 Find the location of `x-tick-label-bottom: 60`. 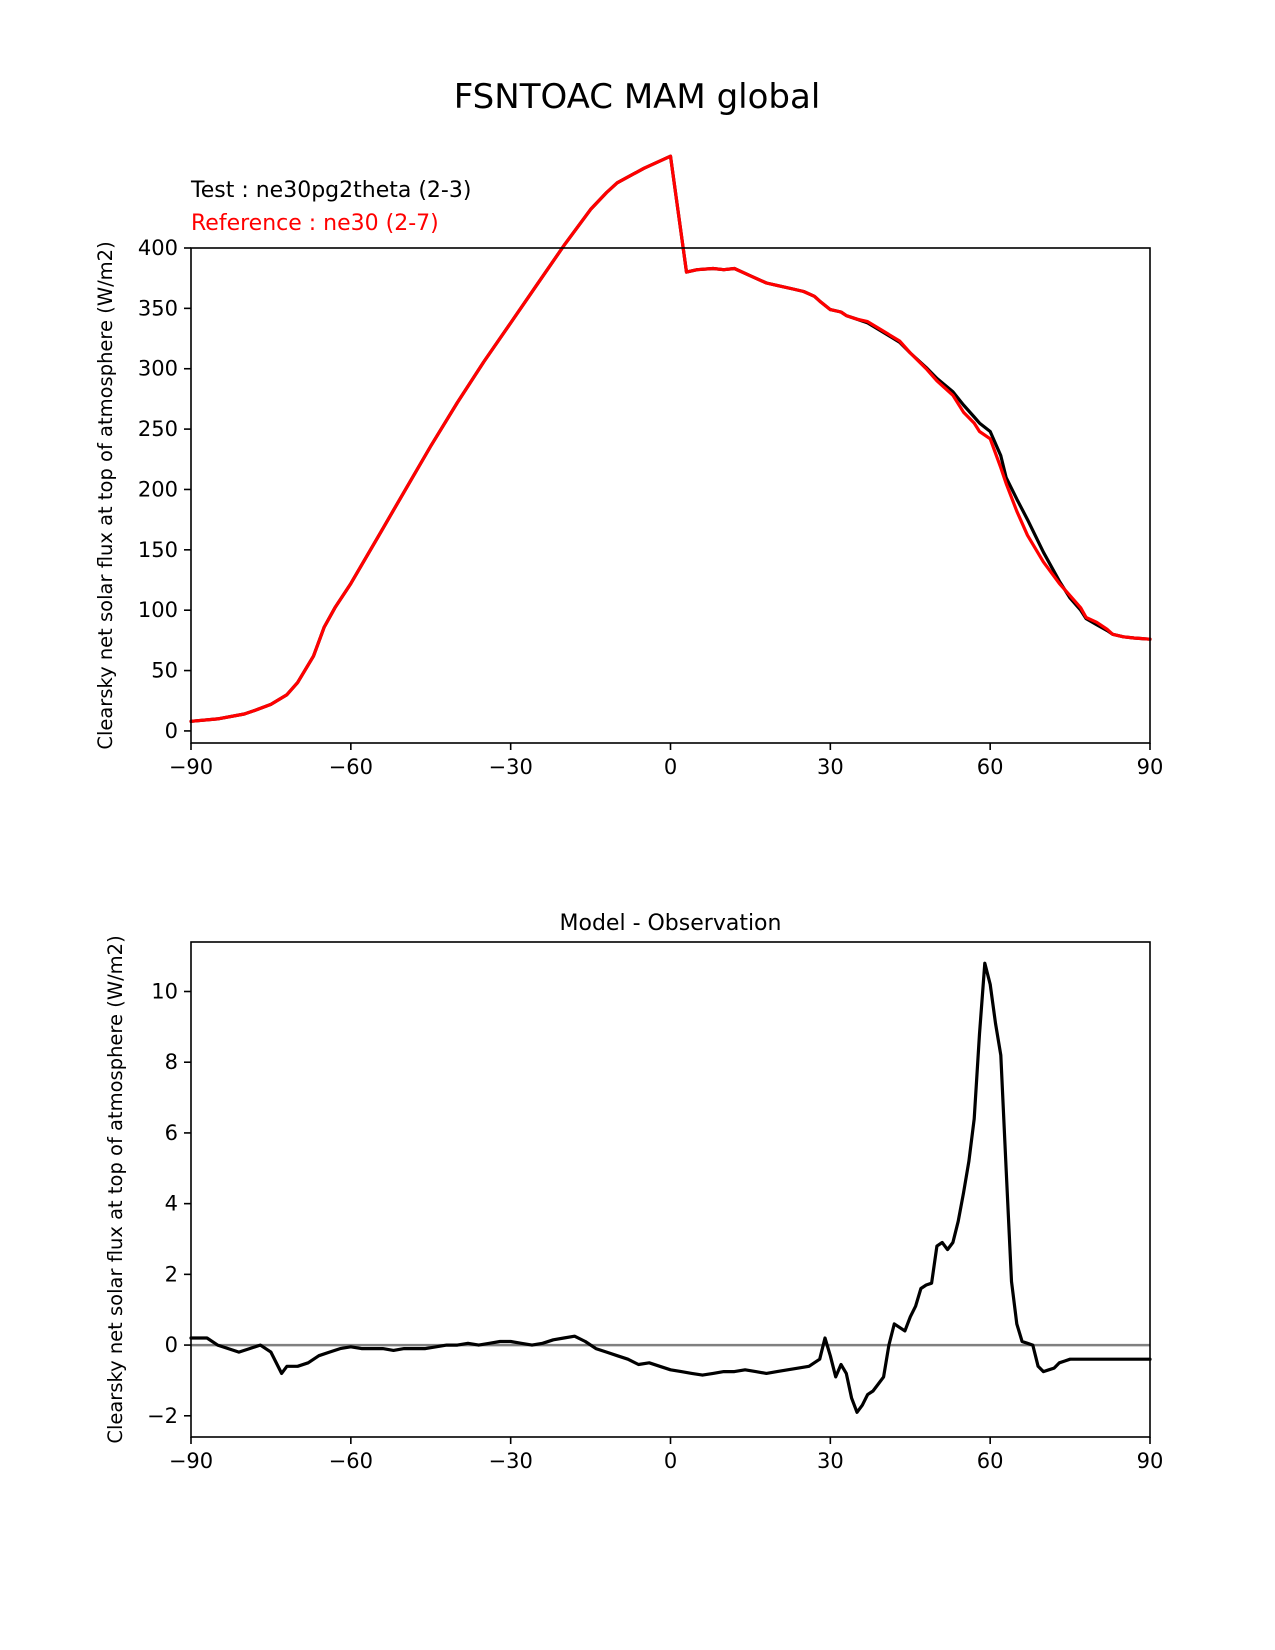

x-tick-label-bottom: 60 is located at coordinates (990, 1461).